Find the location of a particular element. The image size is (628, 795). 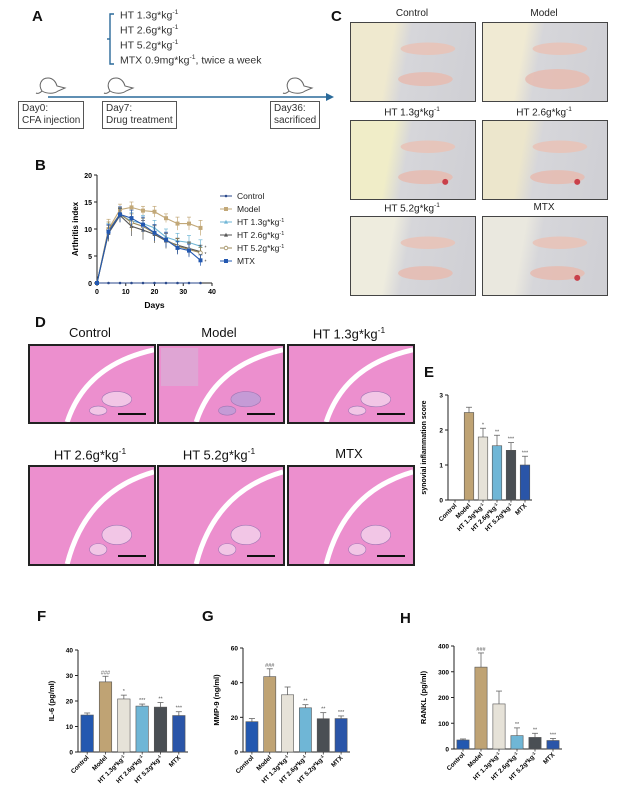

legend-item-ht-5-2g-kg-1: HT 5.2g*kg-1 is located at coordinates (252, 248).